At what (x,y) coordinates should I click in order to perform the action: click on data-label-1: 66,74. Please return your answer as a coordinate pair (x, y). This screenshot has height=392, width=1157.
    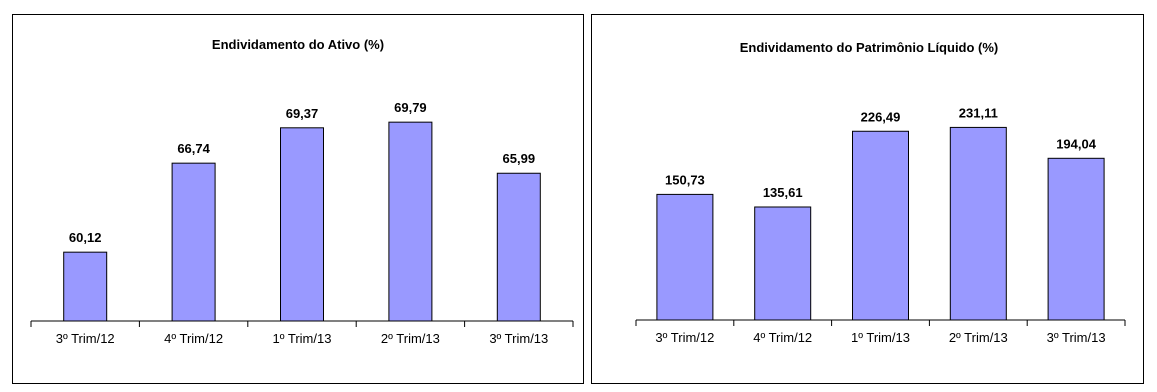
    Looking at the image, I should click on (193, 148).